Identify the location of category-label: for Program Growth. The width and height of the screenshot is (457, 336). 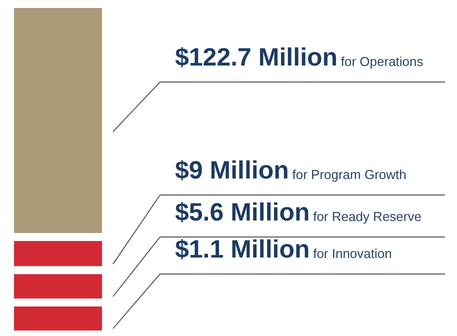
(349, 174).